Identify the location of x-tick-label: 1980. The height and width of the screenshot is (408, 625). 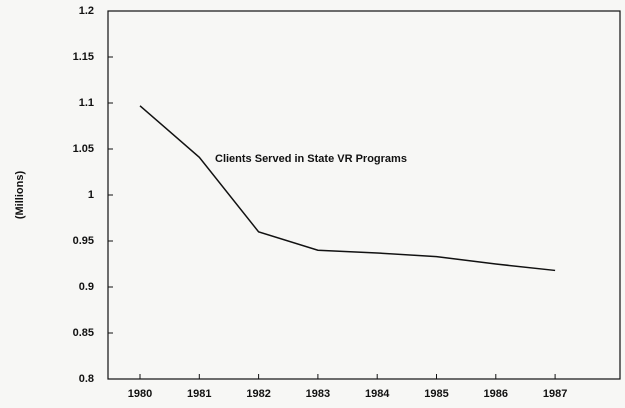
(140, 394).